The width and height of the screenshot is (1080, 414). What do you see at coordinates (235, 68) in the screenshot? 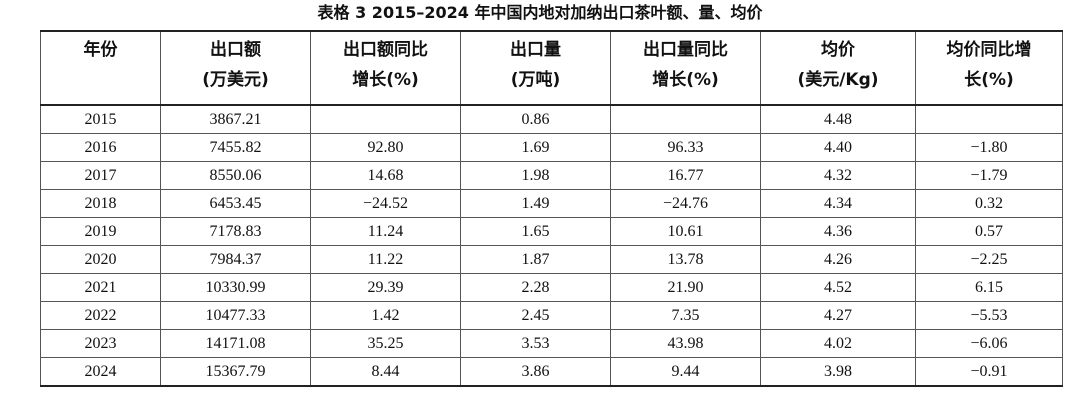
I see `header-cell: 出口额 (万美元)` at bounding box center [235, 68].